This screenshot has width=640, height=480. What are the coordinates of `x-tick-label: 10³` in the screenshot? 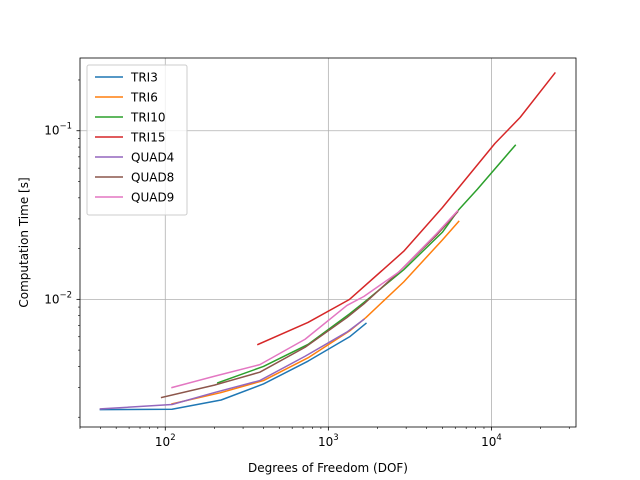 It's located at (328, 441).